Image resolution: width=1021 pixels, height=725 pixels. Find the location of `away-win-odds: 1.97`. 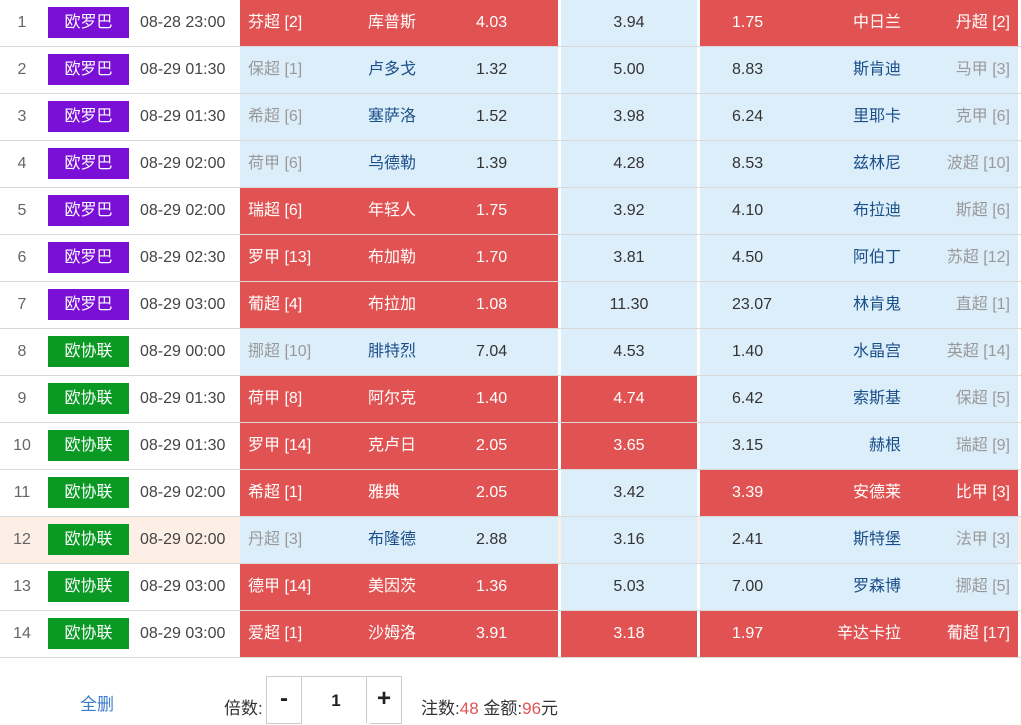

away-win-odds: 1.97 is located at coordinates (748, 633).